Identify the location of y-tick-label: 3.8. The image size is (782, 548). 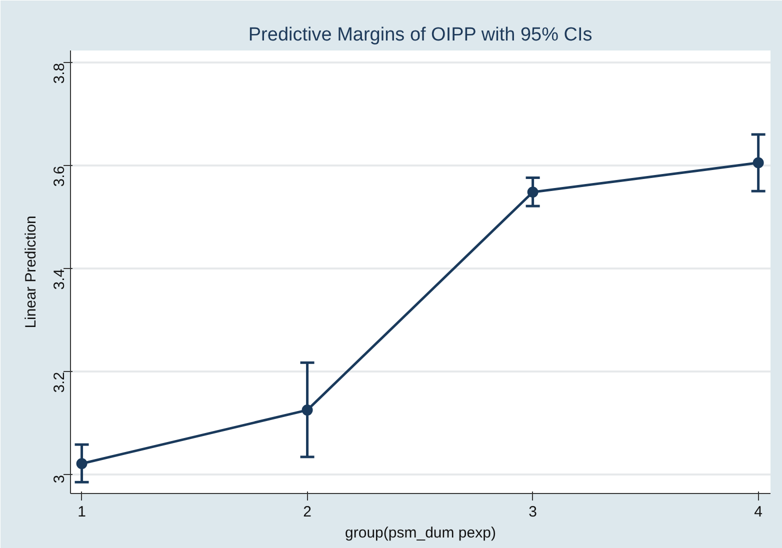
(59, 73).